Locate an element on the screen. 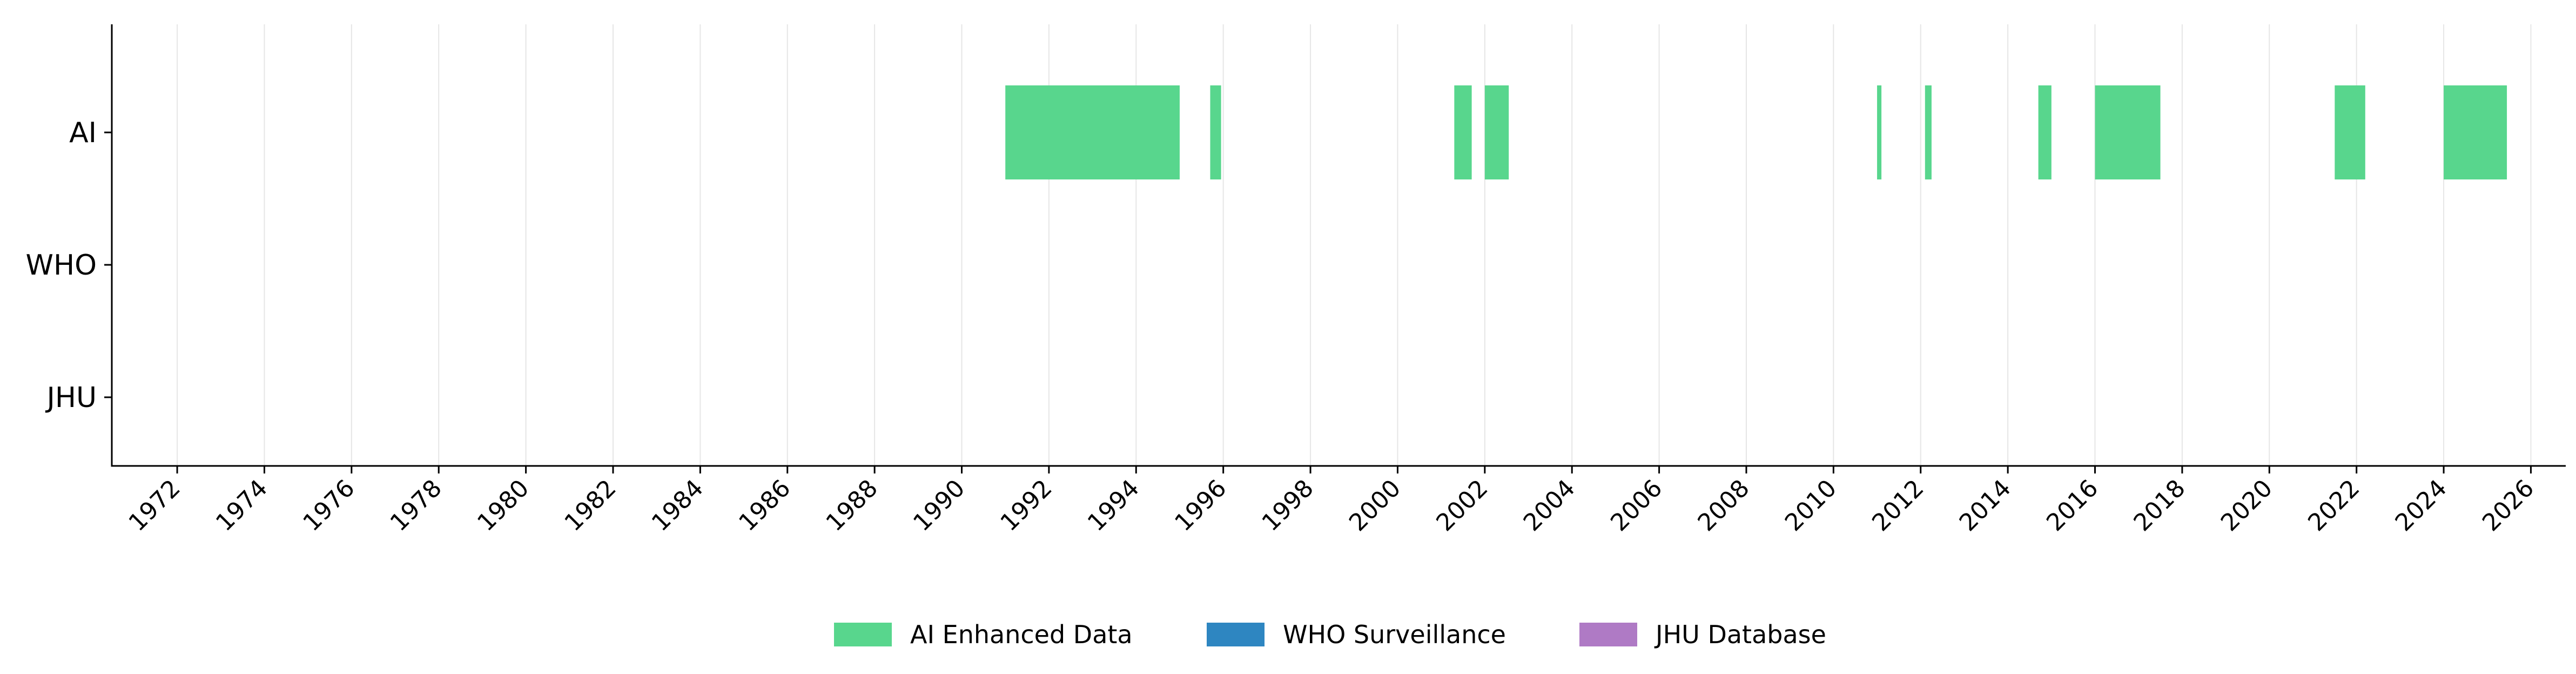 This screenshot has height=674, width=2576. legend-label-who: WHO Surveillance is located at coordinates (1395, 634).